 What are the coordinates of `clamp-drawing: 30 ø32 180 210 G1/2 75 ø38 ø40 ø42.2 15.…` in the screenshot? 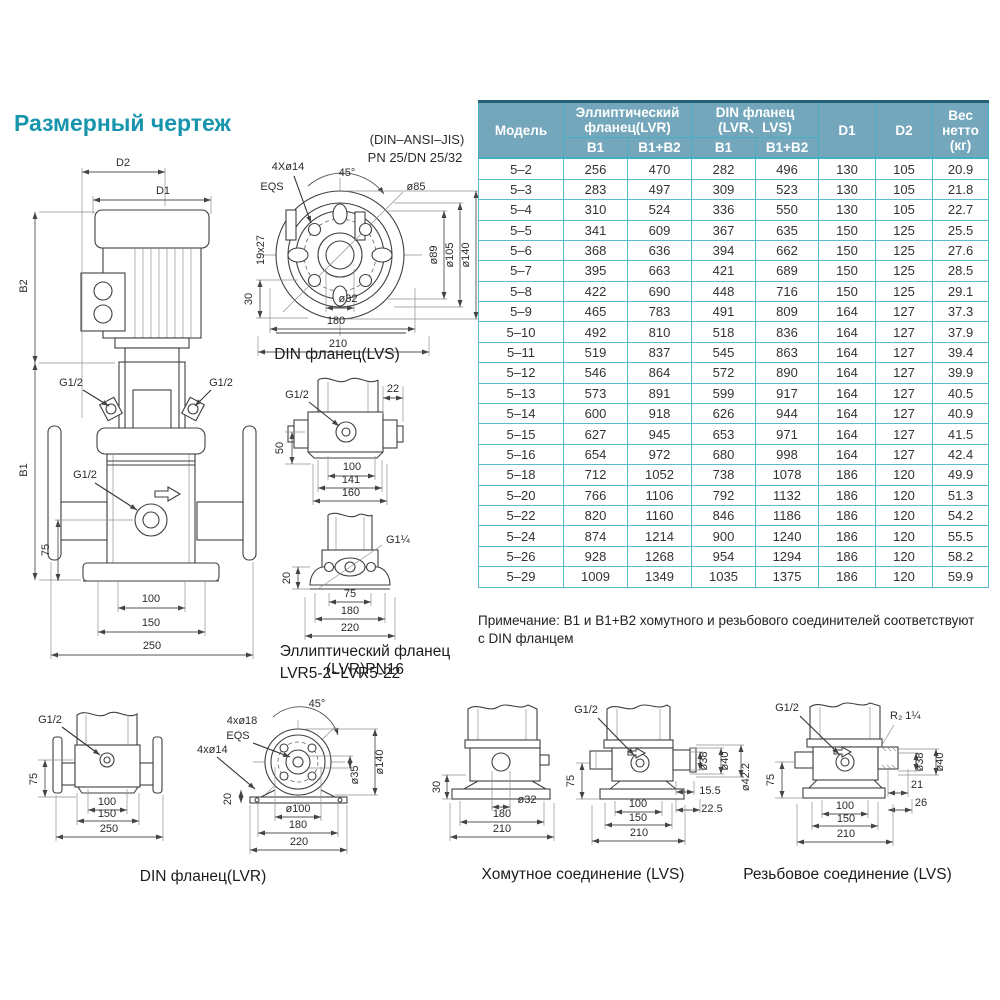 It's located at (591, 774).